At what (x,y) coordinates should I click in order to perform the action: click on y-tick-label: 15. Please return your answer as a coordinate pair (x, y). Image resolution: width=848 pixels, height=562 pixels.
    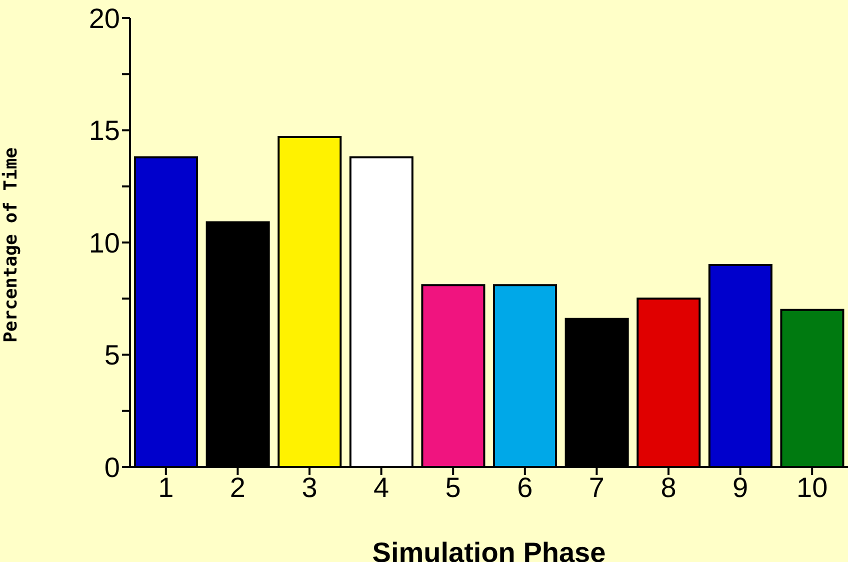
    Looking at the image, I should click on (104, 130).